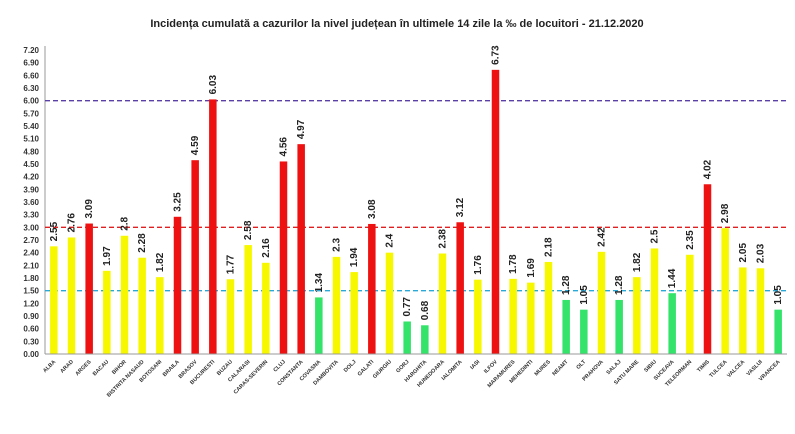 Image resolution: width=795 pixels, height=434 pixels. Describe the element at coordinates (31, 151) in the screenshot. I see `y-tick-label: 4.80` at that location.